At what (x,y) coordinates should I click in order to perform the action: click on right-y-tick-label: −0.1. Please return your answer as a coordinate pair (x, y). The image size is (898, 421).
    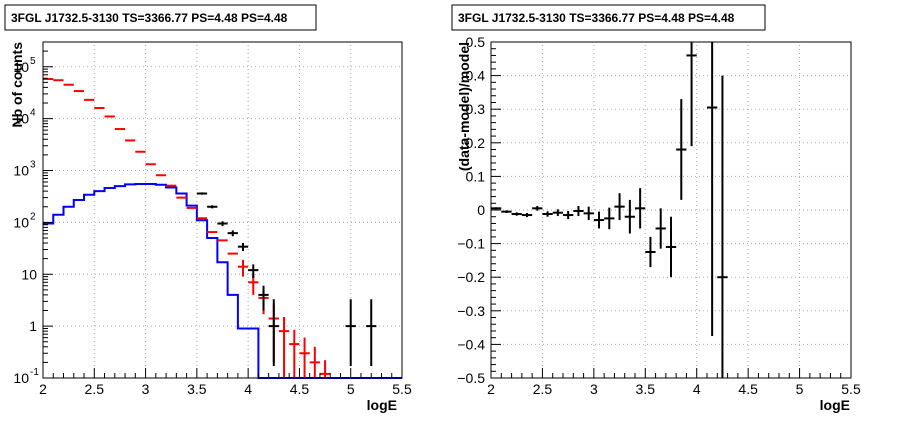
    Looking at the image, I should click on (471, 244).